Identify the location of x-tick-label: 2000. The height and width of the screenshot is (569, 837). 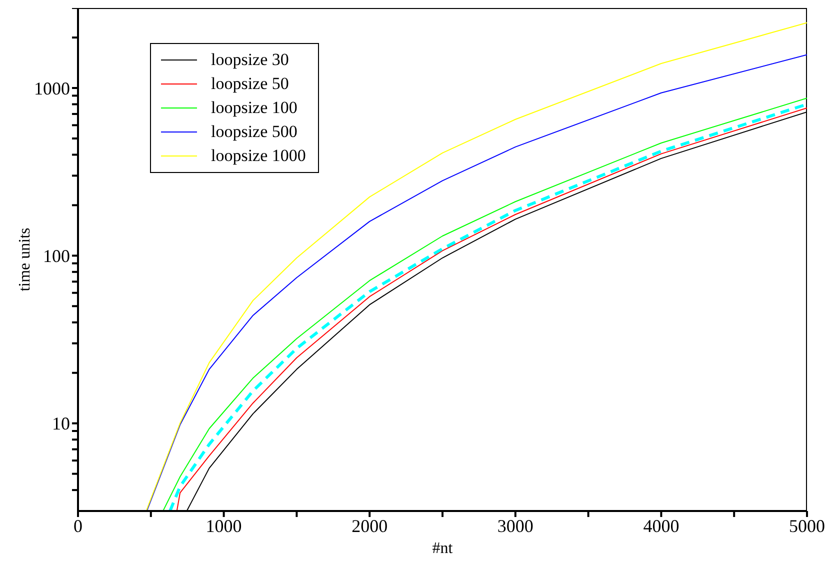
(370, 526).